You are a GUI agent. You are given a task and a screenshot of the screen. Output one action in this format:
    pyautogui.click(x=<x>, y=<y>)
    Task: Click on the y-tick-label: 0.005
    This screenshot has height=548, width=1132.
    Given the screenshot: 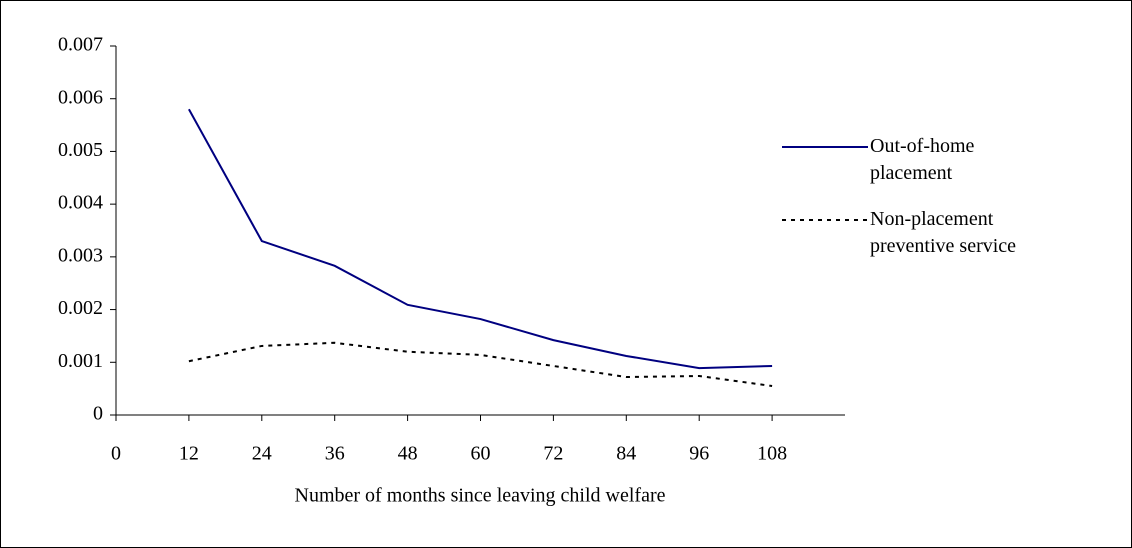 What is the action you would take?
    pyautogui.click(x=80, y=150)
    